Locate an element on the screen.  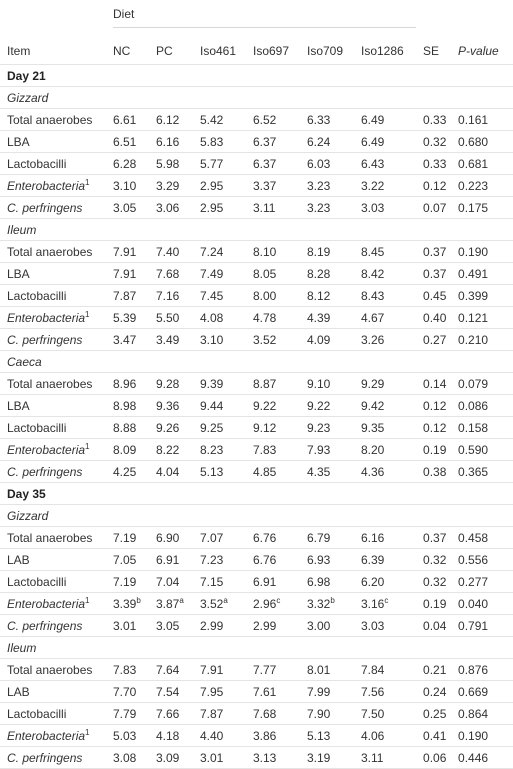
row-label: LBA is located at coordinates (18, 405).